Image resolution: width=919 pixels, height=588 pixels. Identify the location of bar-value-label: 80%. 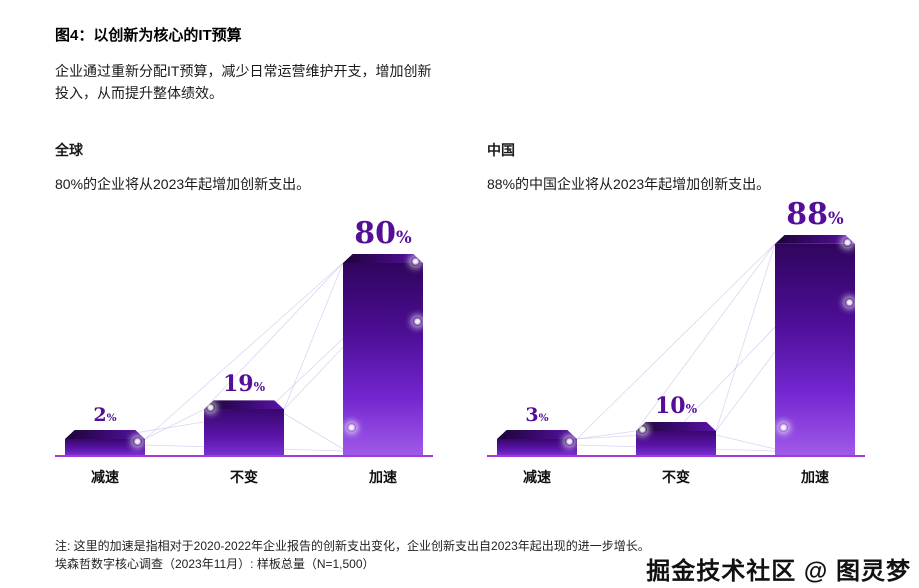
(383, 233).